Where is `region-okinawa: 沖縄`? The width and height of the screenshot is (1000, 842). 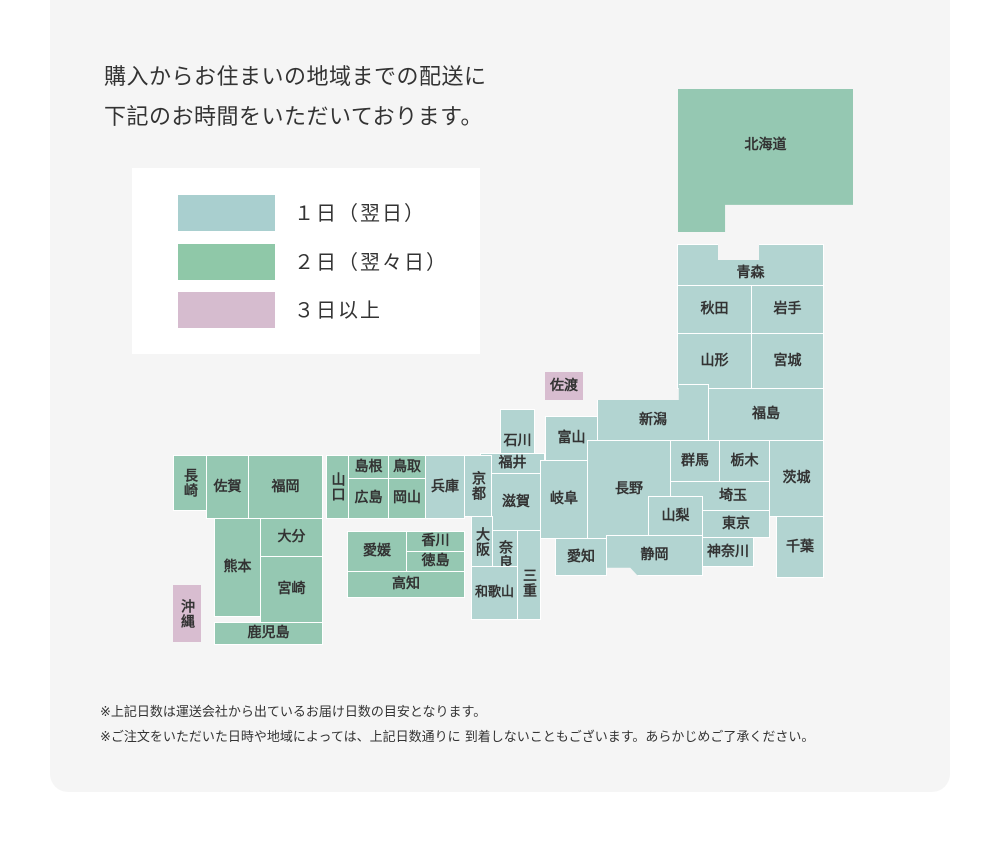
region-okinawa: 沖縄 is located at coordinates (187, 613).